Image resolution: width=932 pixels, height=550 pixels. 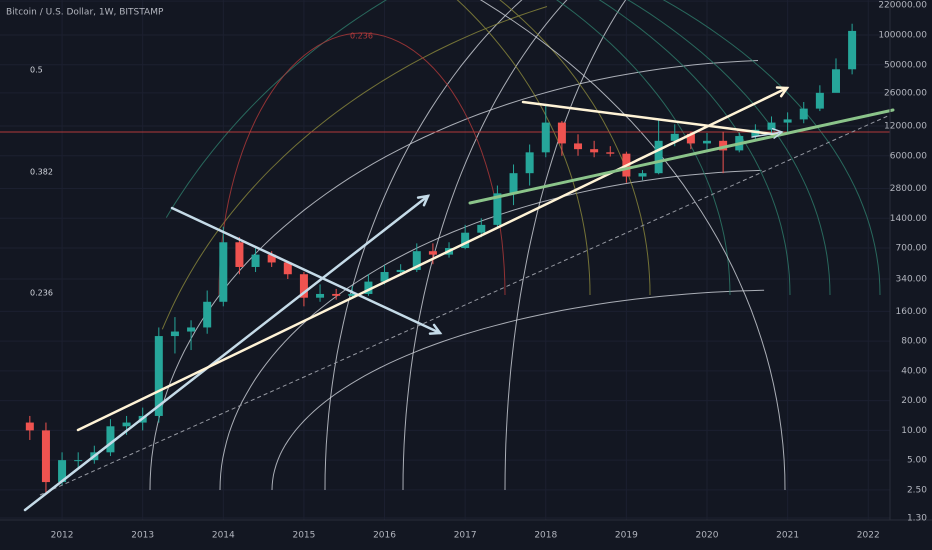 I want to click on y-tick-label: 5.00, so click(x=917, y=461).